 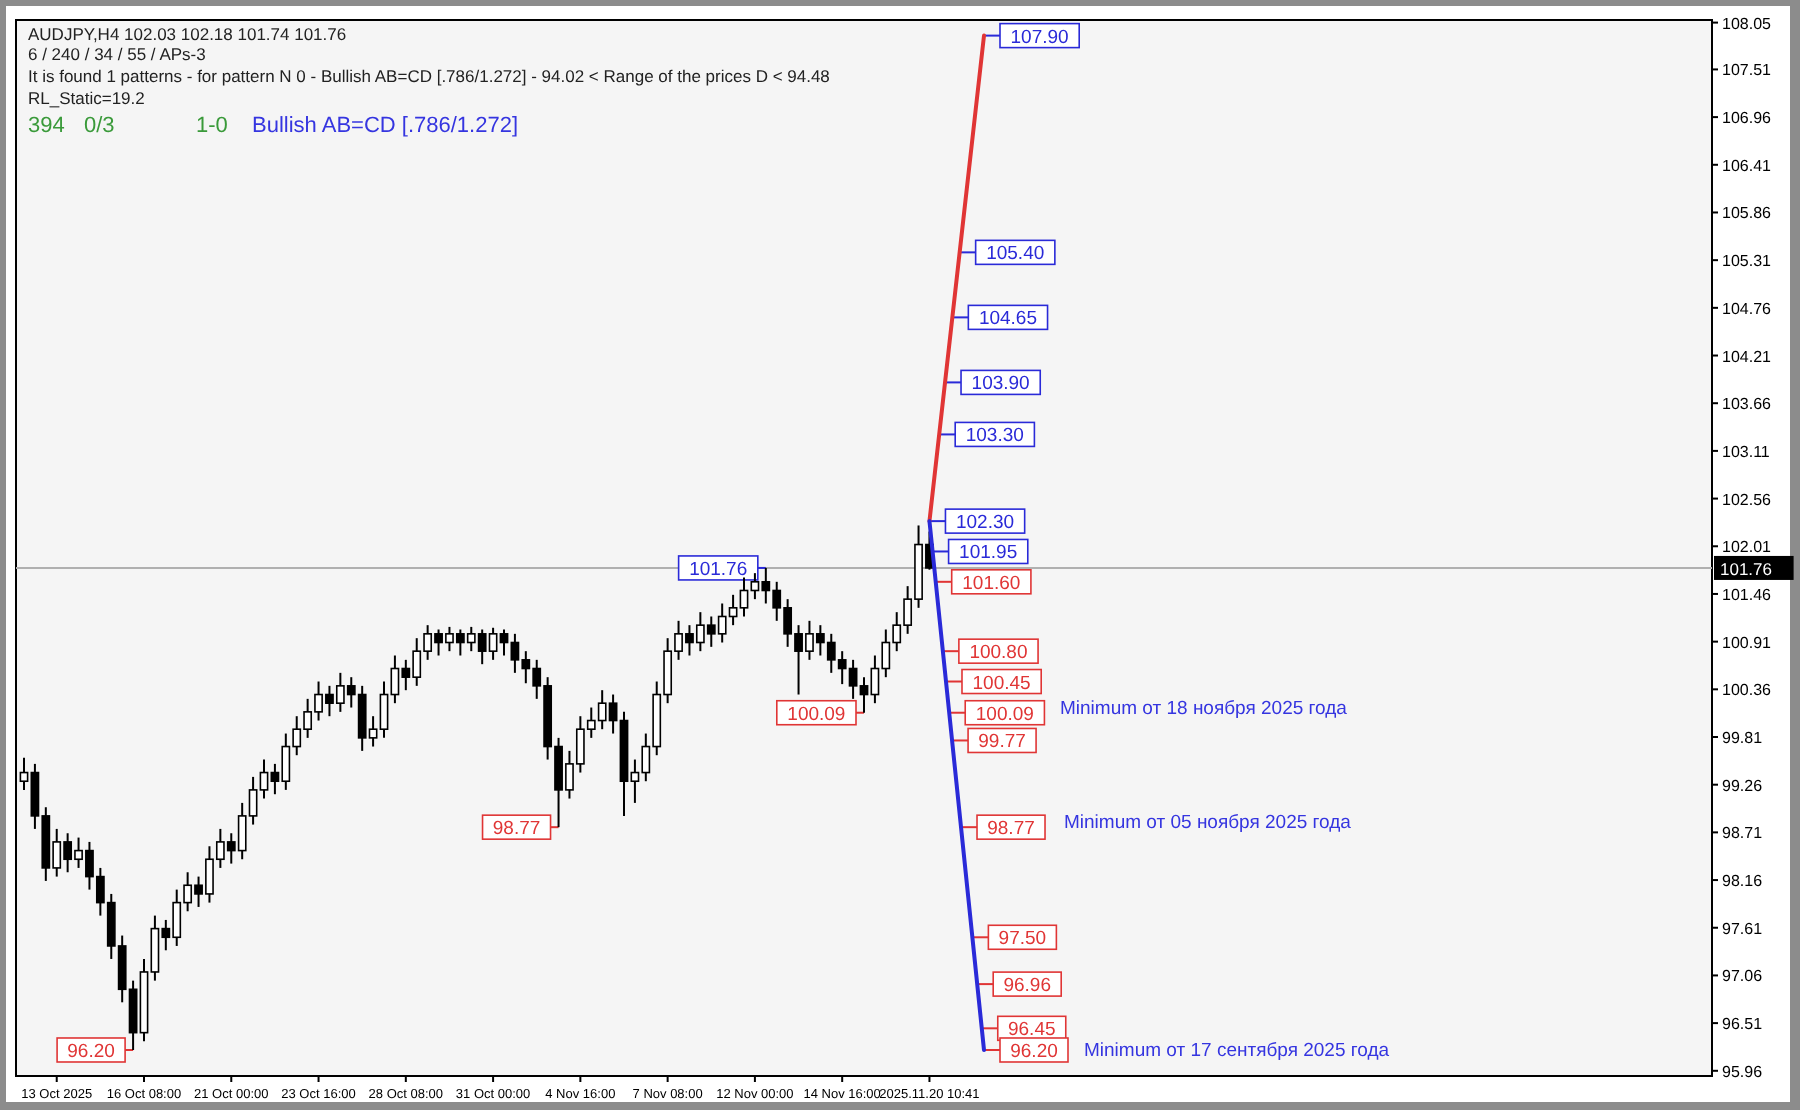 What do you see at coordinates (1237, 1051) in the screenshot?
I see `annotation: Minimum от 17 сентября 2025 года` at bounding box center [1237, 1051].